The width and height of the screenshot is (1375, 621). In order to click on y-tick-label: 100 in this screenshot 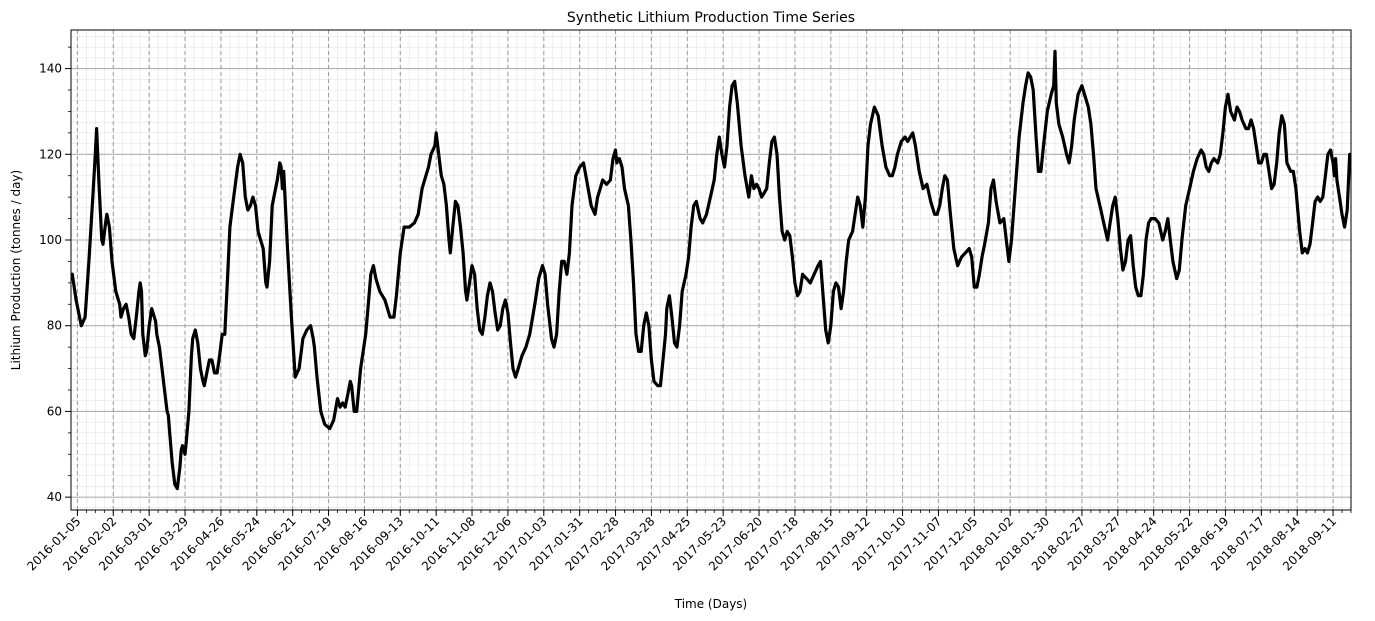, I will do `click(50, 240)`.